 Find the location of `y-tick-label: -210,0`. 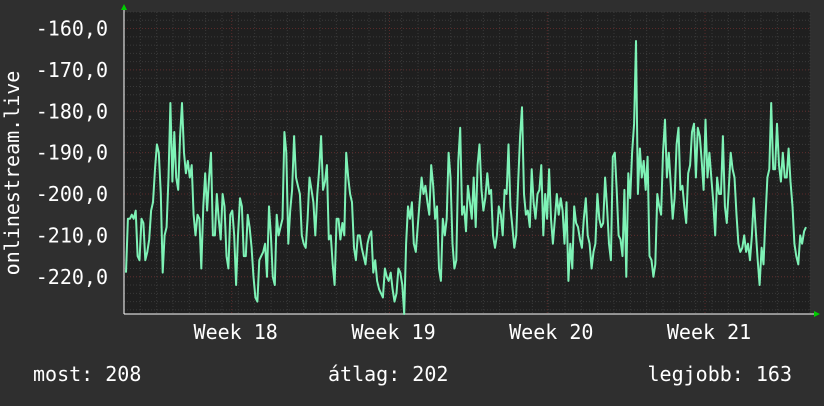

y-tick-label: -210,0 is located at coordinates (72, 235).